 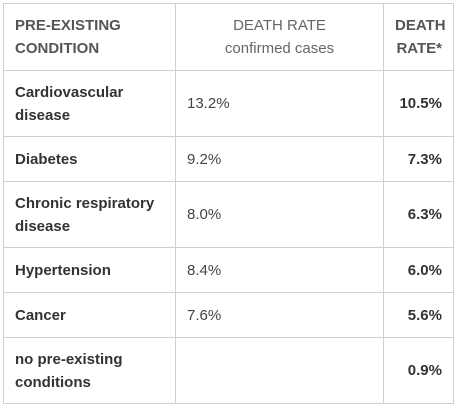 What do you see at coordinates (279, 103) in the screenshot?
I see `rate-confirmed-cell: 13.2%` at bounding box center [279, 103].